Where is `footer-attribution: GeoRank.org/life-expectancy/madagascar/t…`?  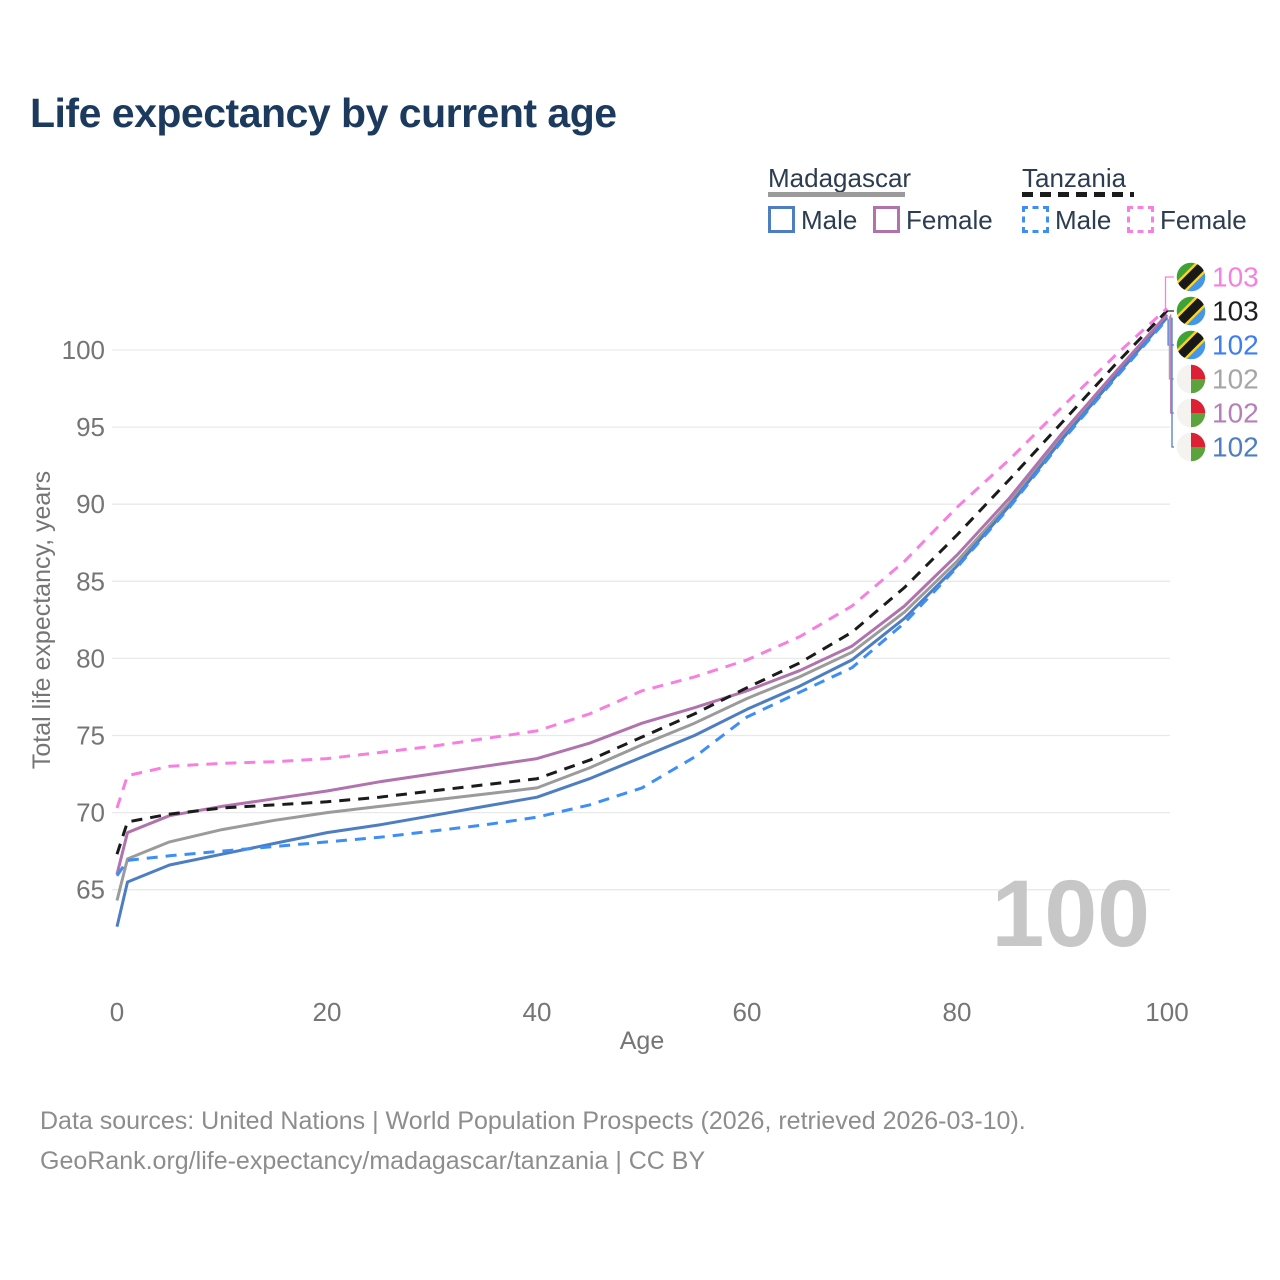 footer-attribution: GeoRank.org/life-expectancy/madagascar/t… is located at coordinates (373, 1161).